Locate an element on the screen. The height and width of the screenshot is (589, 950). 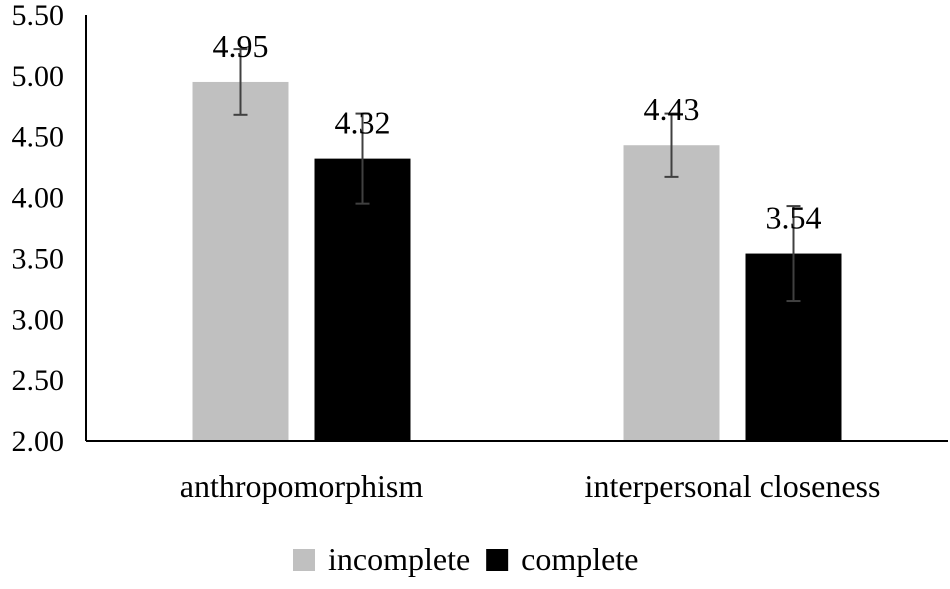
y-tick-label: 3.00 is located at coordinates (38, 319).